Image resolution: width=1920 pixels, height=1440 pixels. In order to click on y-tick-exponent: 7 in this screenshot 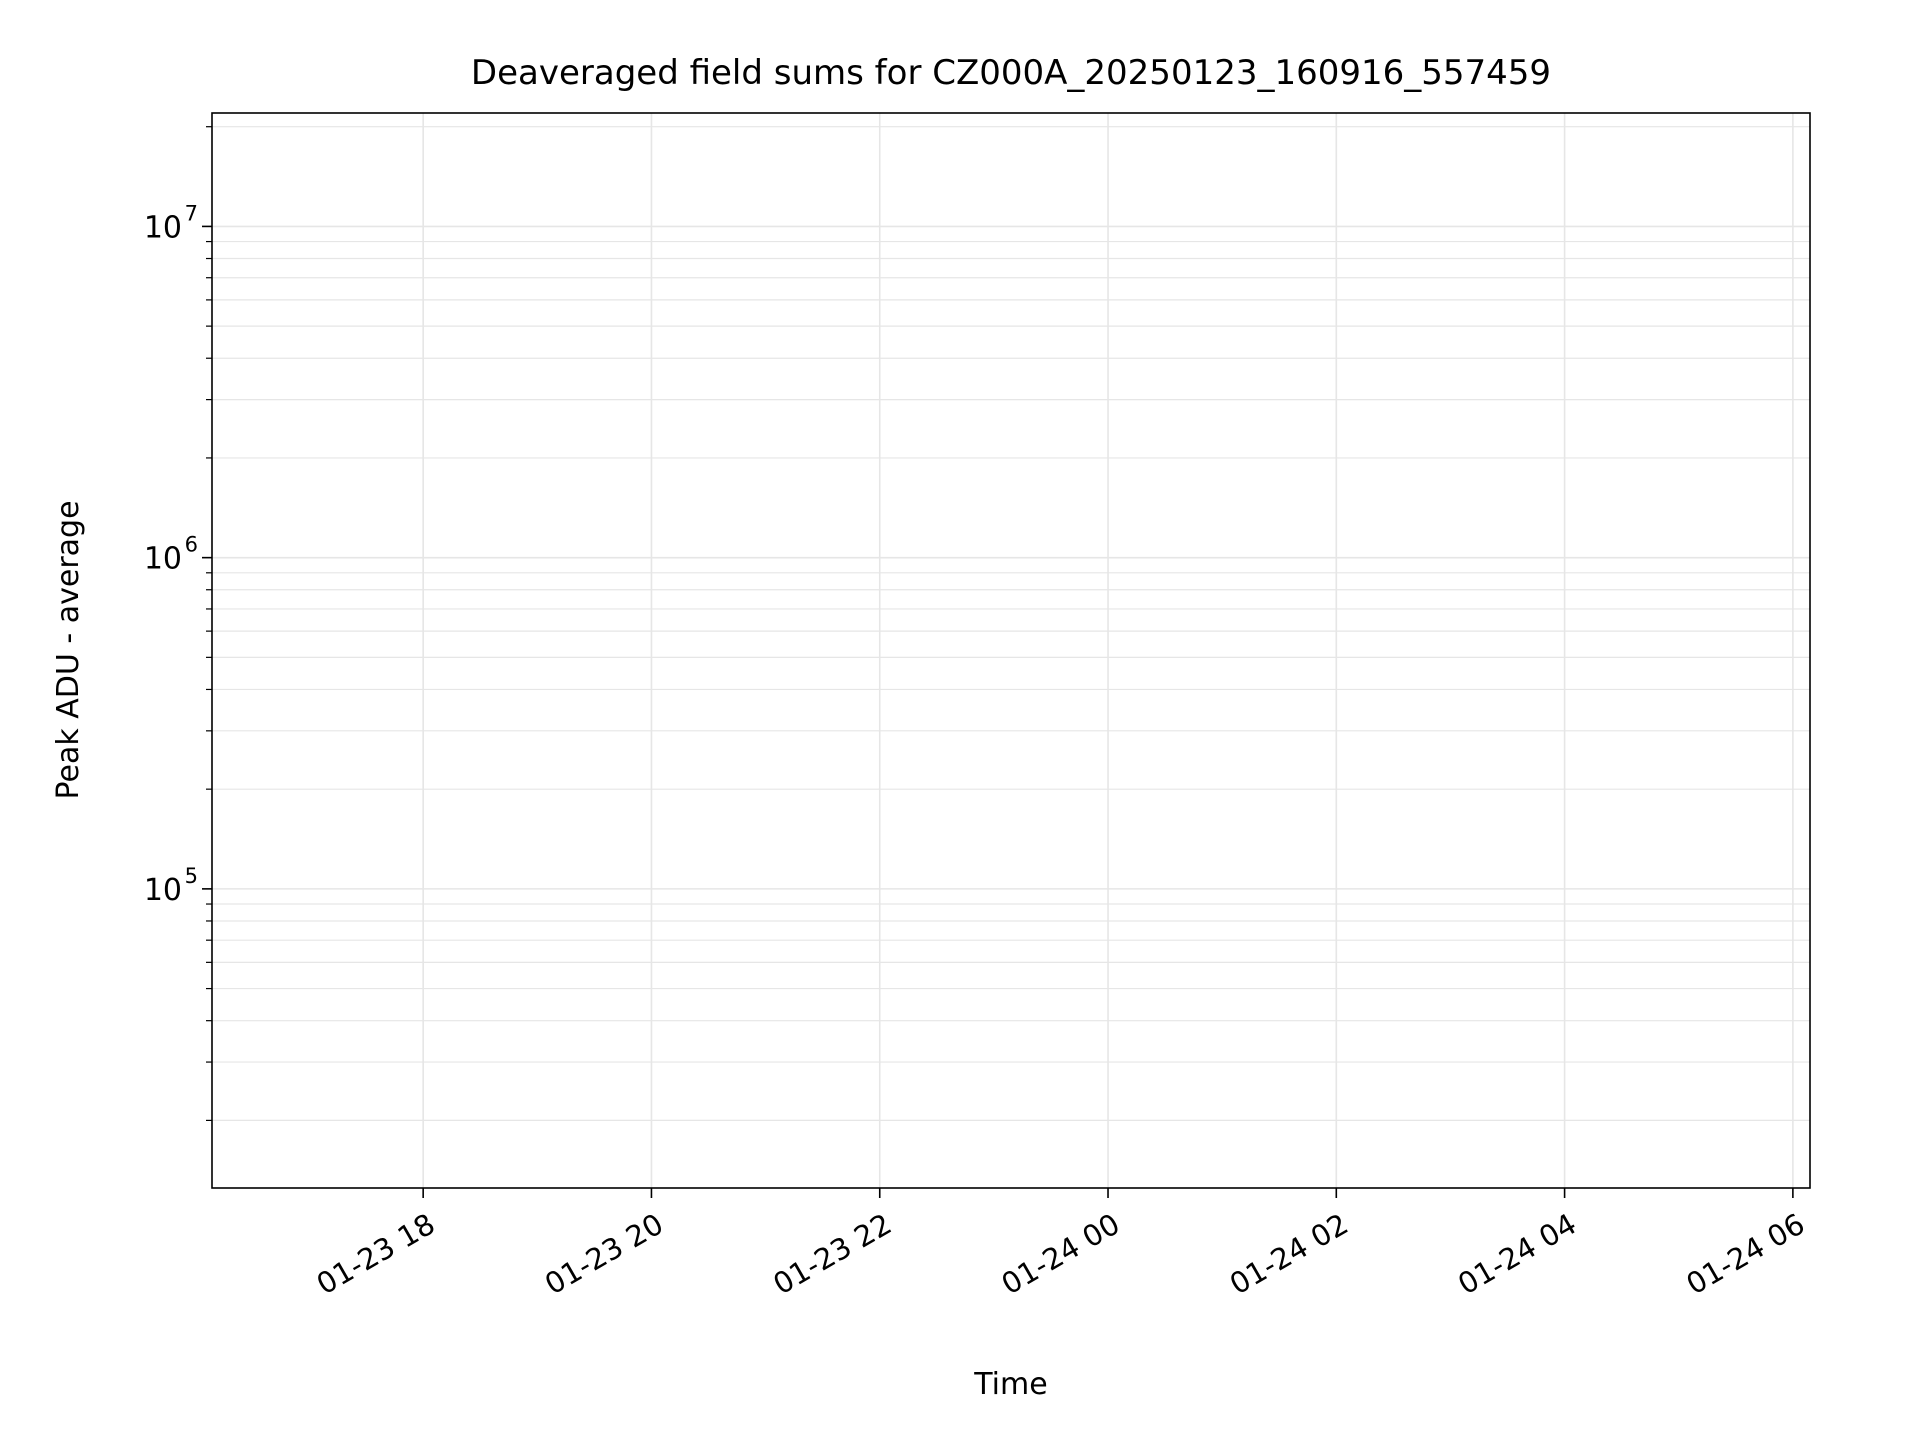, I will do `click(191, 213)`.